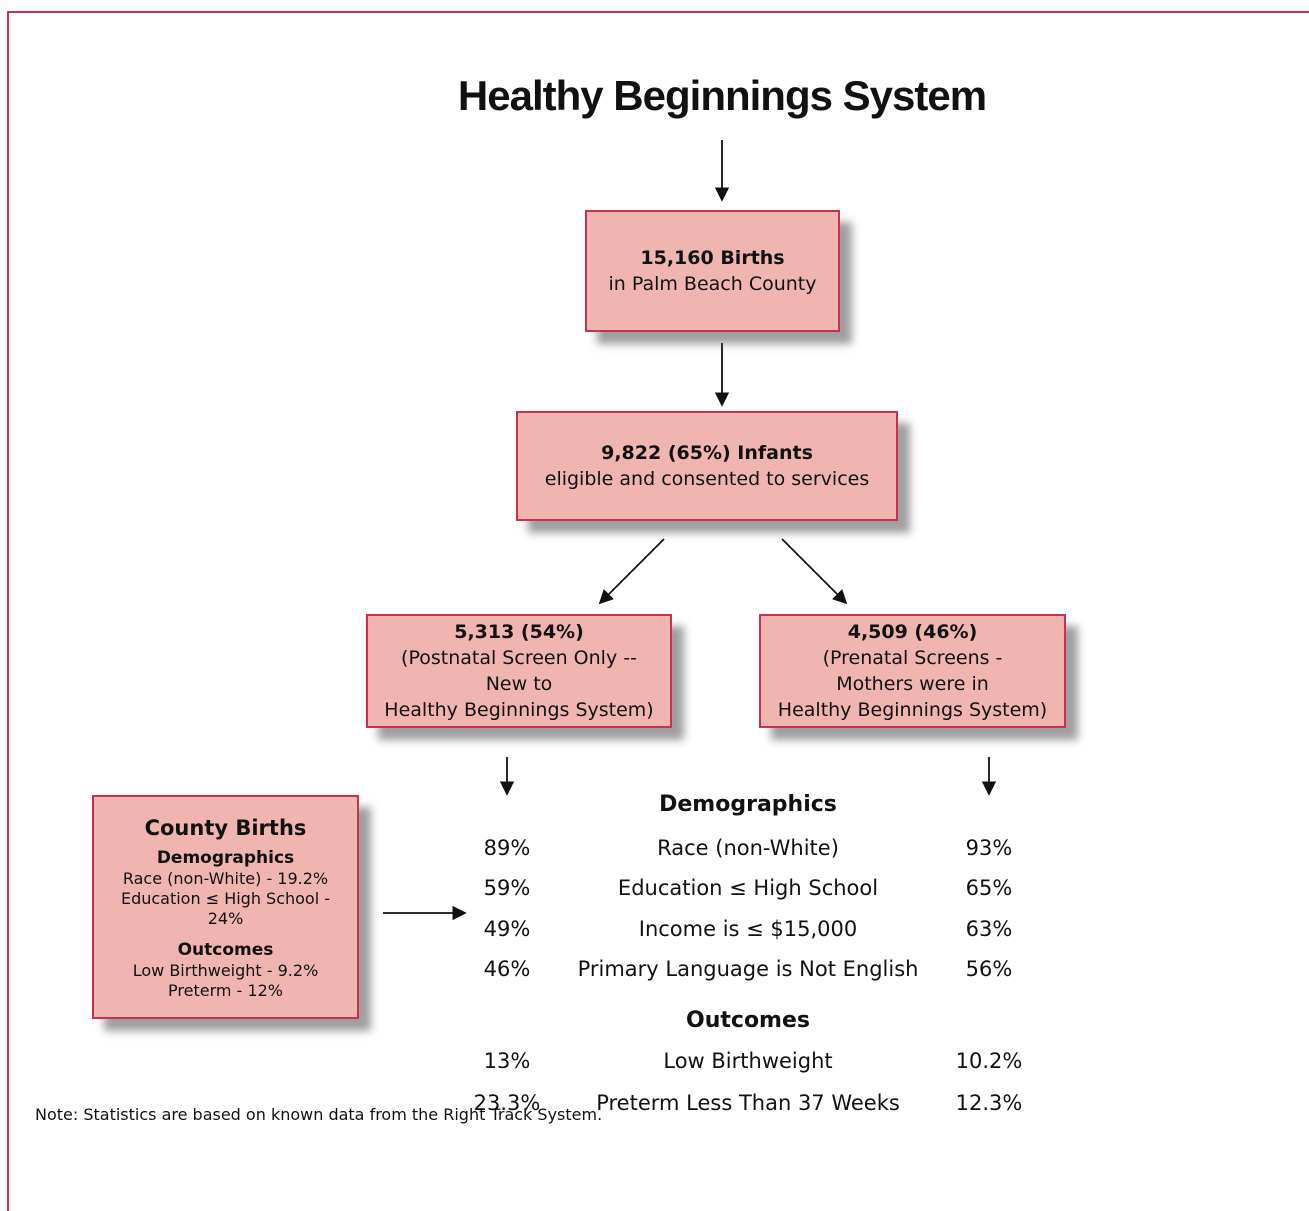 This screenshot has width=1309, height=1211. I want to click on cell-text: 63%, so click(989, 929).